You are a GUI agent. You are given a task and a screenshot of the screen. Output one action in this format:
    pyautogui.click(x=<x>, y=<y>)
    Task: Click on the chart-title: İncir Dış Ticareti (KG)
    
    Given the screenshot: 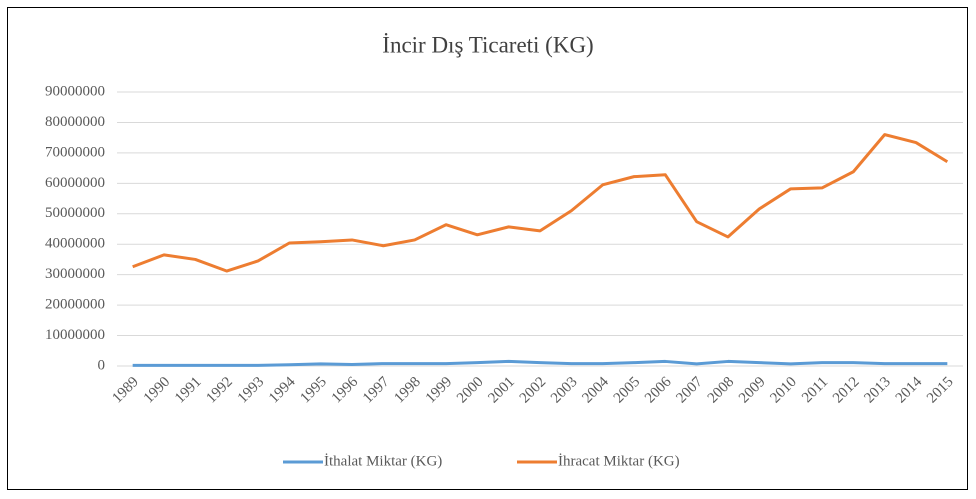 What is the action you would take?
    pyautogui.click(x=487, y=44)
    